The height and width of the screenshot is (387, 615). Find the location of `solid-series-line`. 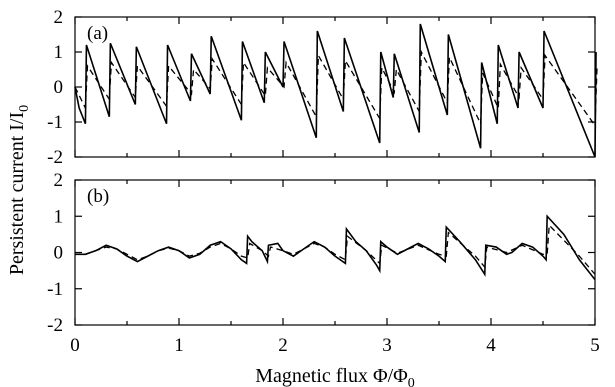

solid-series-line is located at coordinates (335, 247).